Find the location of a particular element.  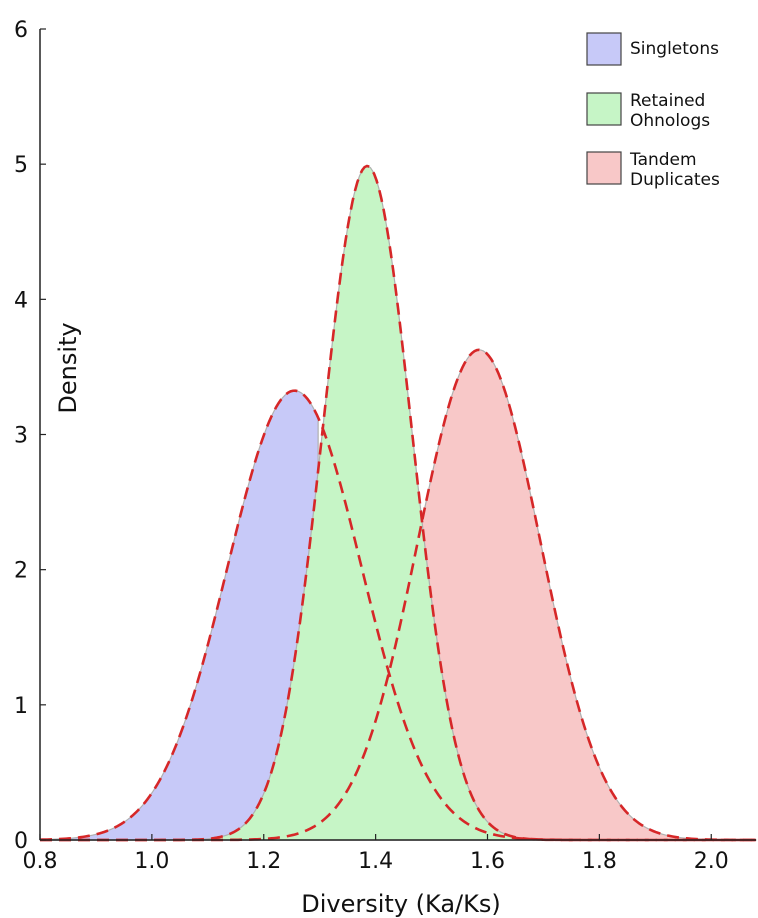

x-tick-label: 1.8 is located at coordinates (599, 861).